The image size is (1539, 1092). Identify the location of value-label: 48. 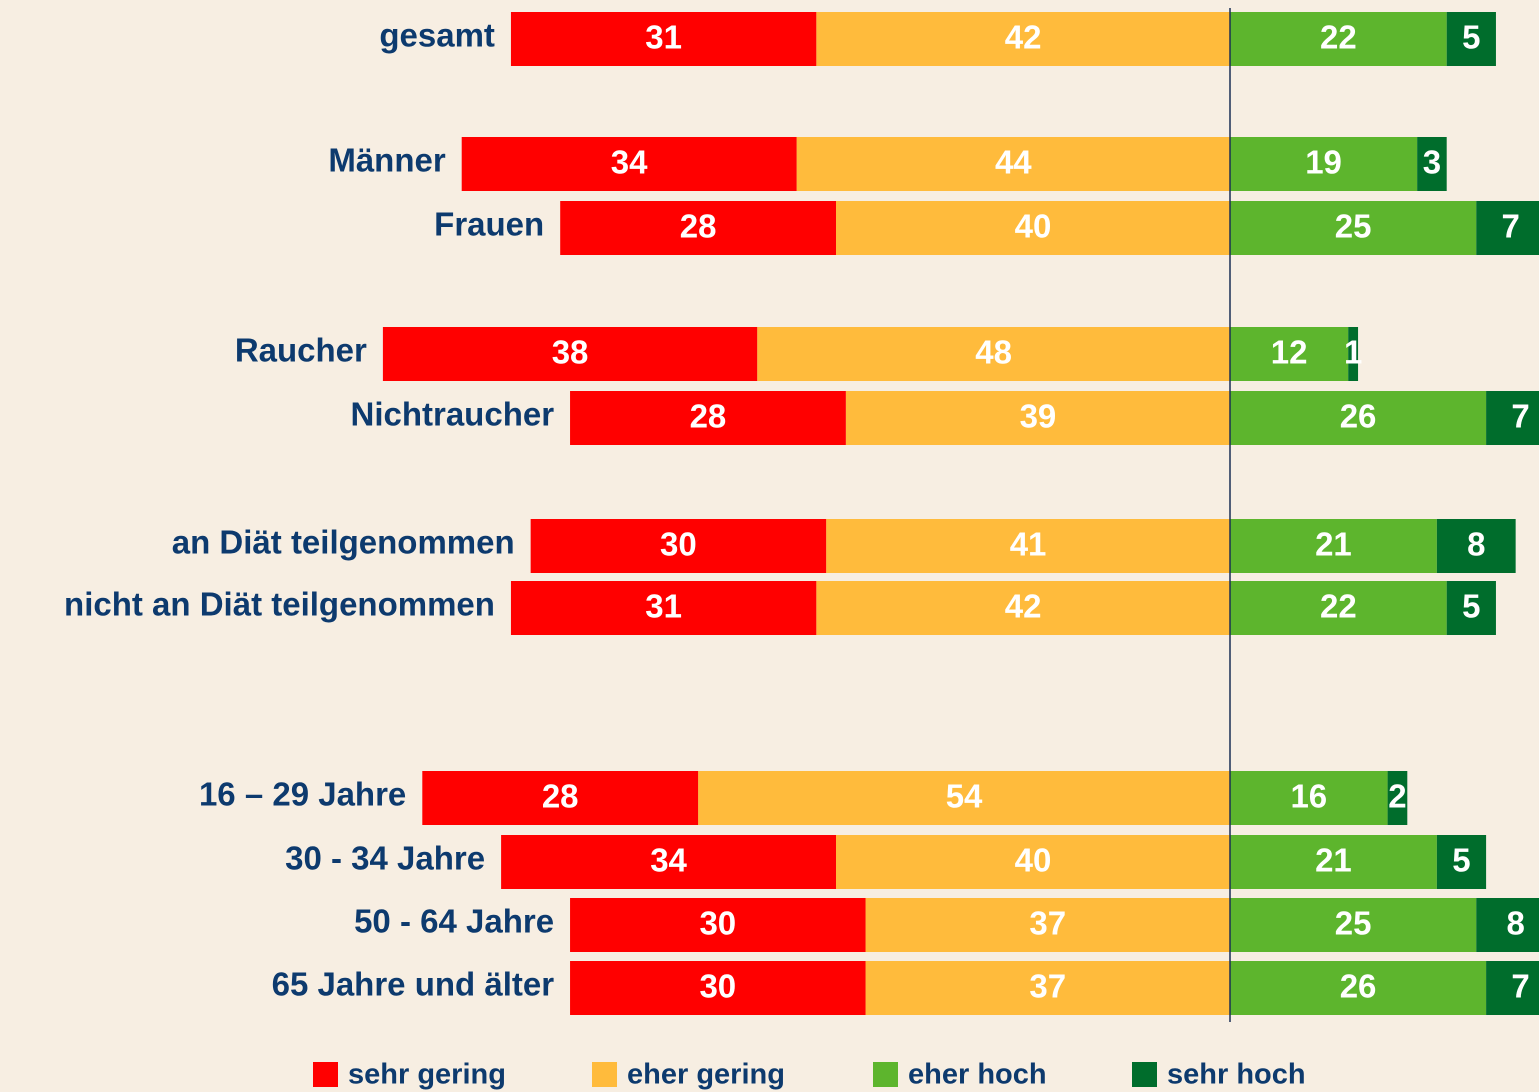
(993, 352).